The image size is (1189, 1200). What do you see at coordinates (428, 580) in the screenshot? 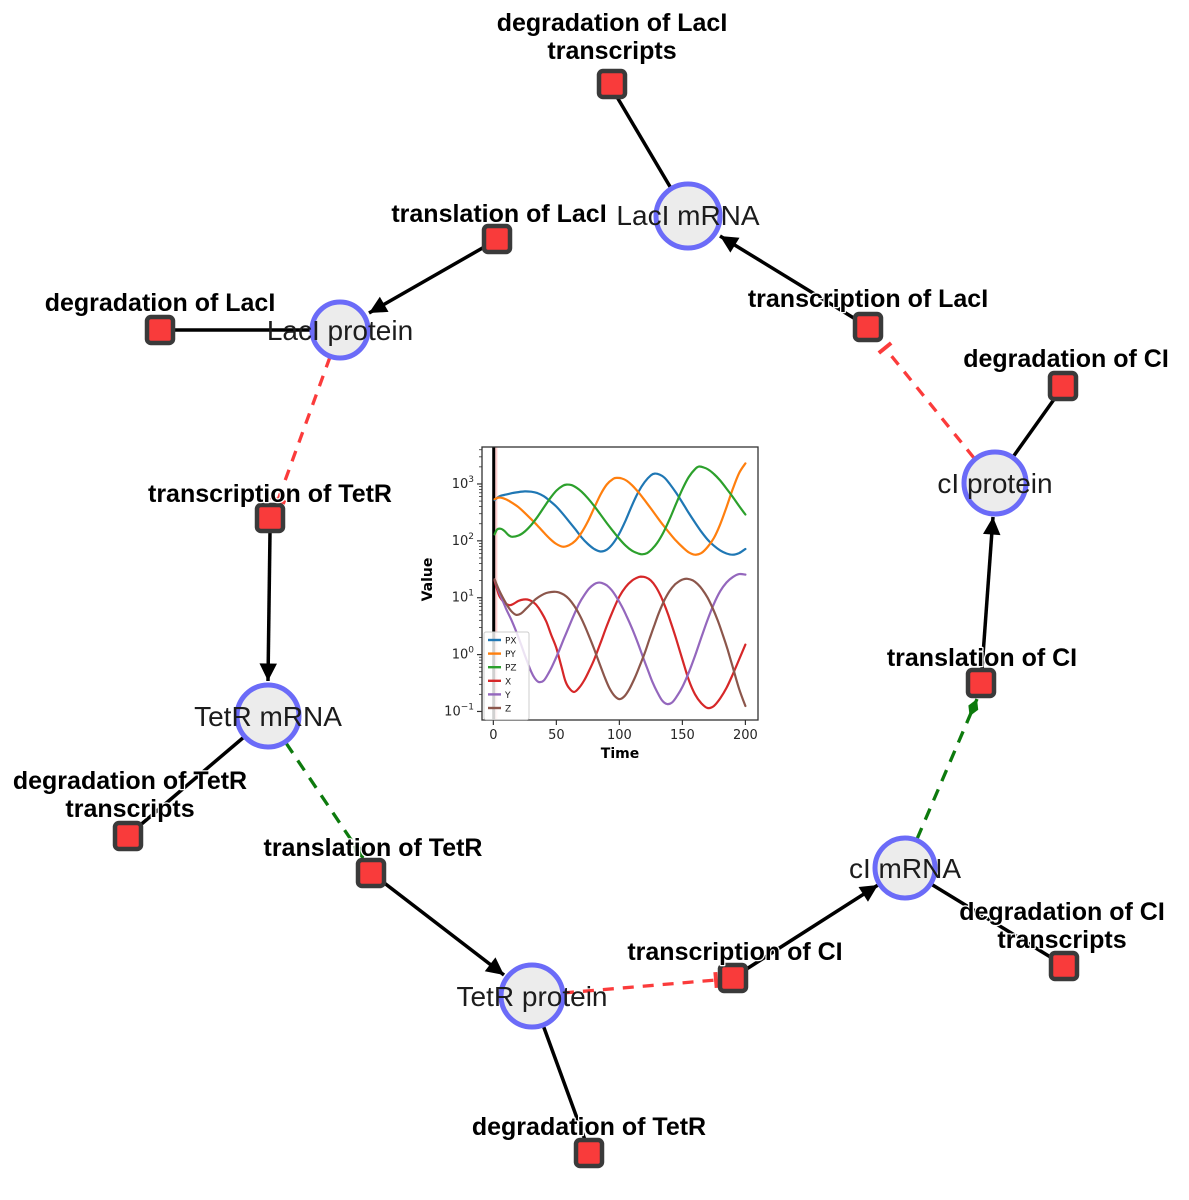
I see `chart-y-axis-label: Value` at bounding box center [428, 580].